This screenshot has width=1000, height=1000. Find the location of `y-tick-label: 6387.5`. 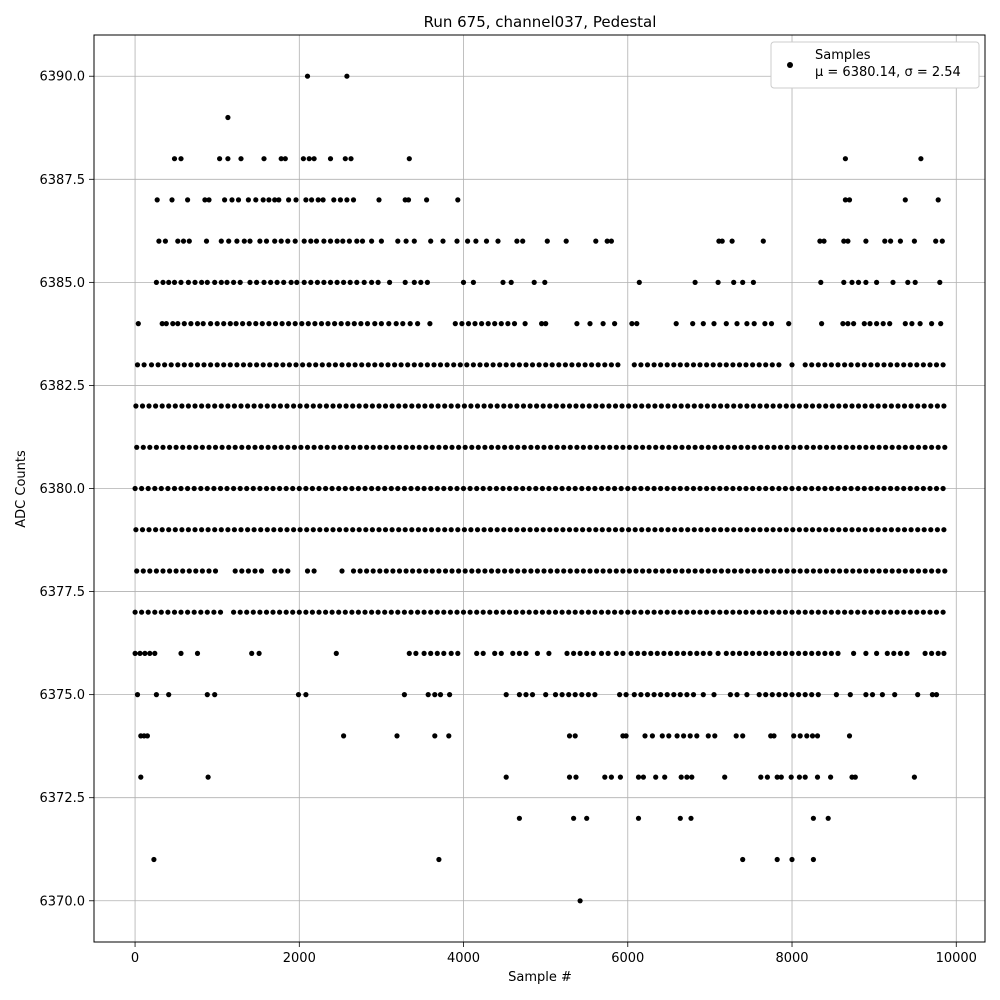

y-tick-label: 6387.5 is located at coordinates (63, 180).